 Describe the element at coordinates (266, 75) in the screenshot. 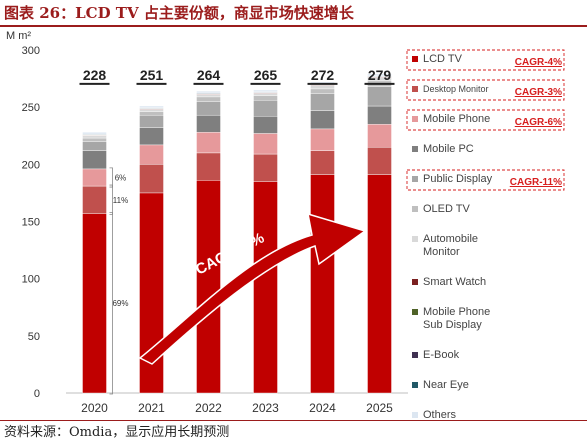

I see `bar-total-label: 265` at that location.